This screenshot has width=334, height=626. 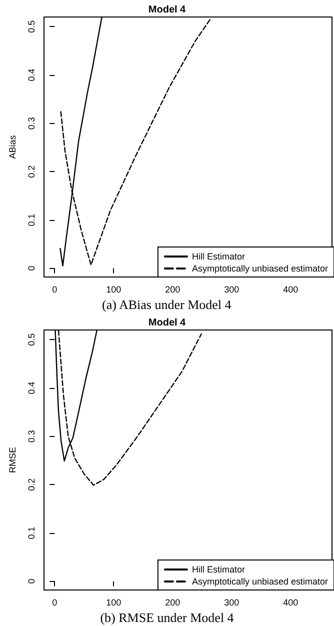 I want to click on text: (a) ABias under Model 4, so click(x=167, y=304).